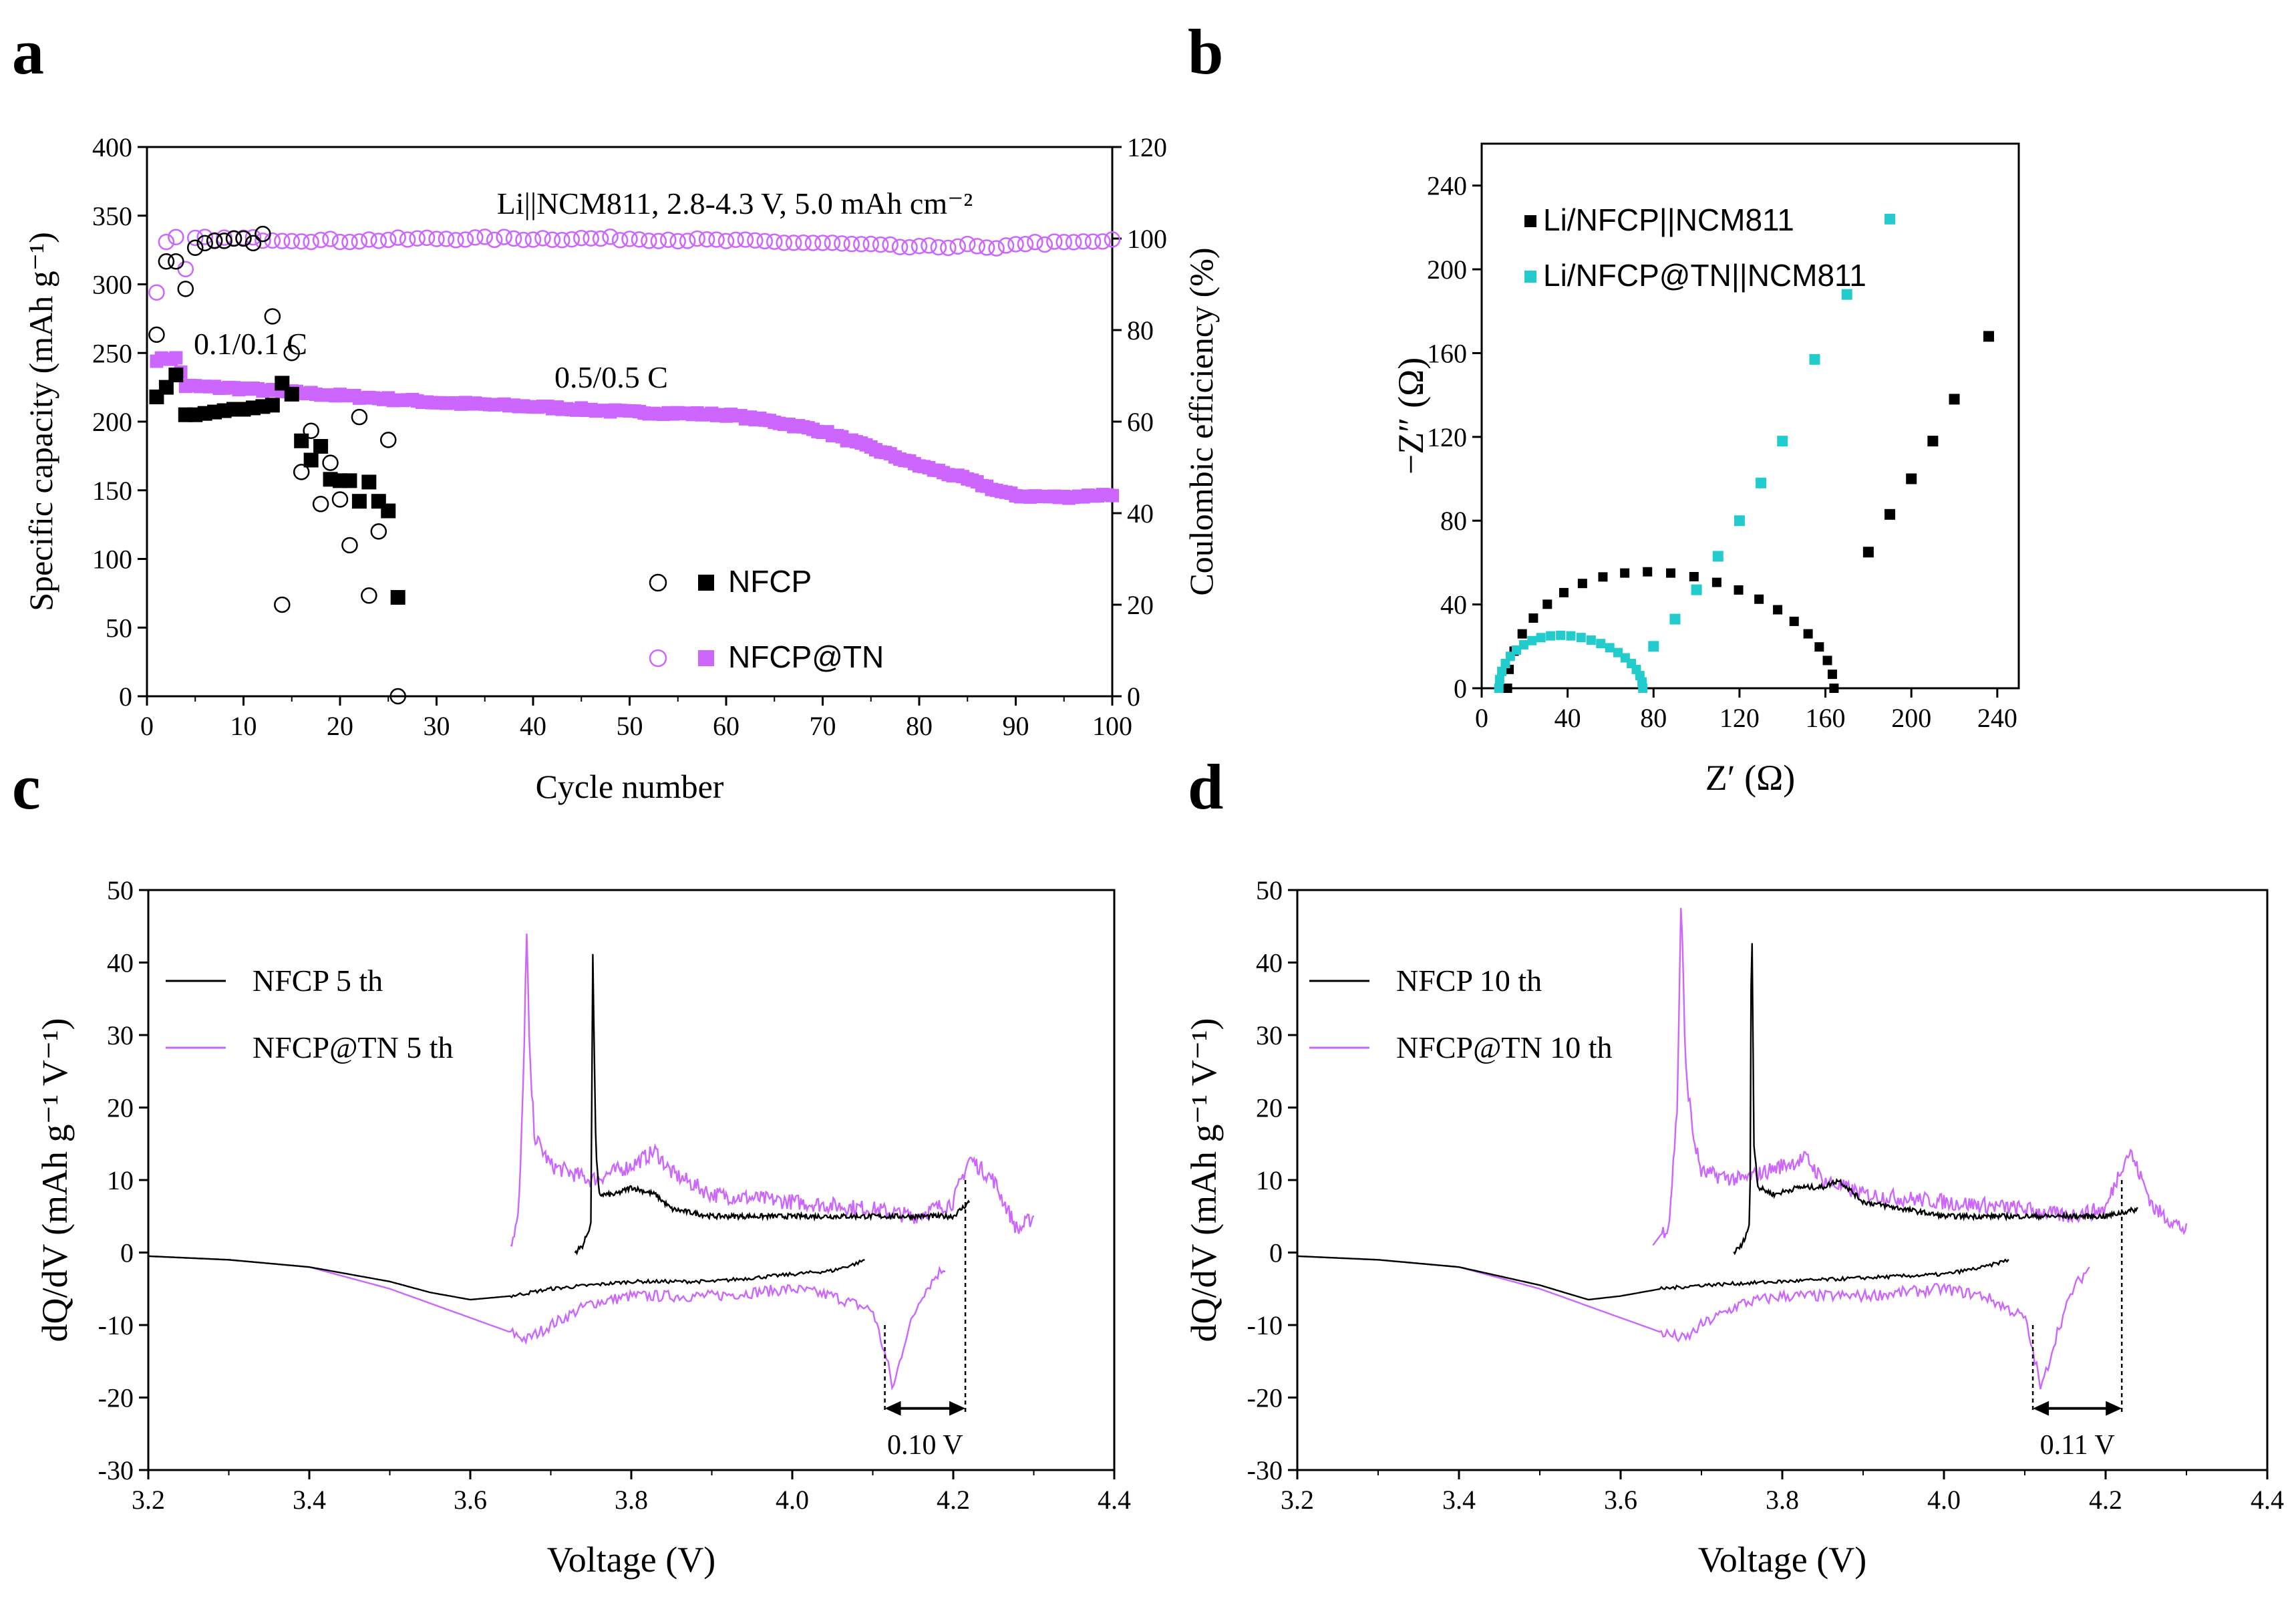 The height and width of the screenshot is (1601, 2296). Describe the element at coordinates (112, 285) in the screenshot. I see `y-tick-label: 300` at that location.